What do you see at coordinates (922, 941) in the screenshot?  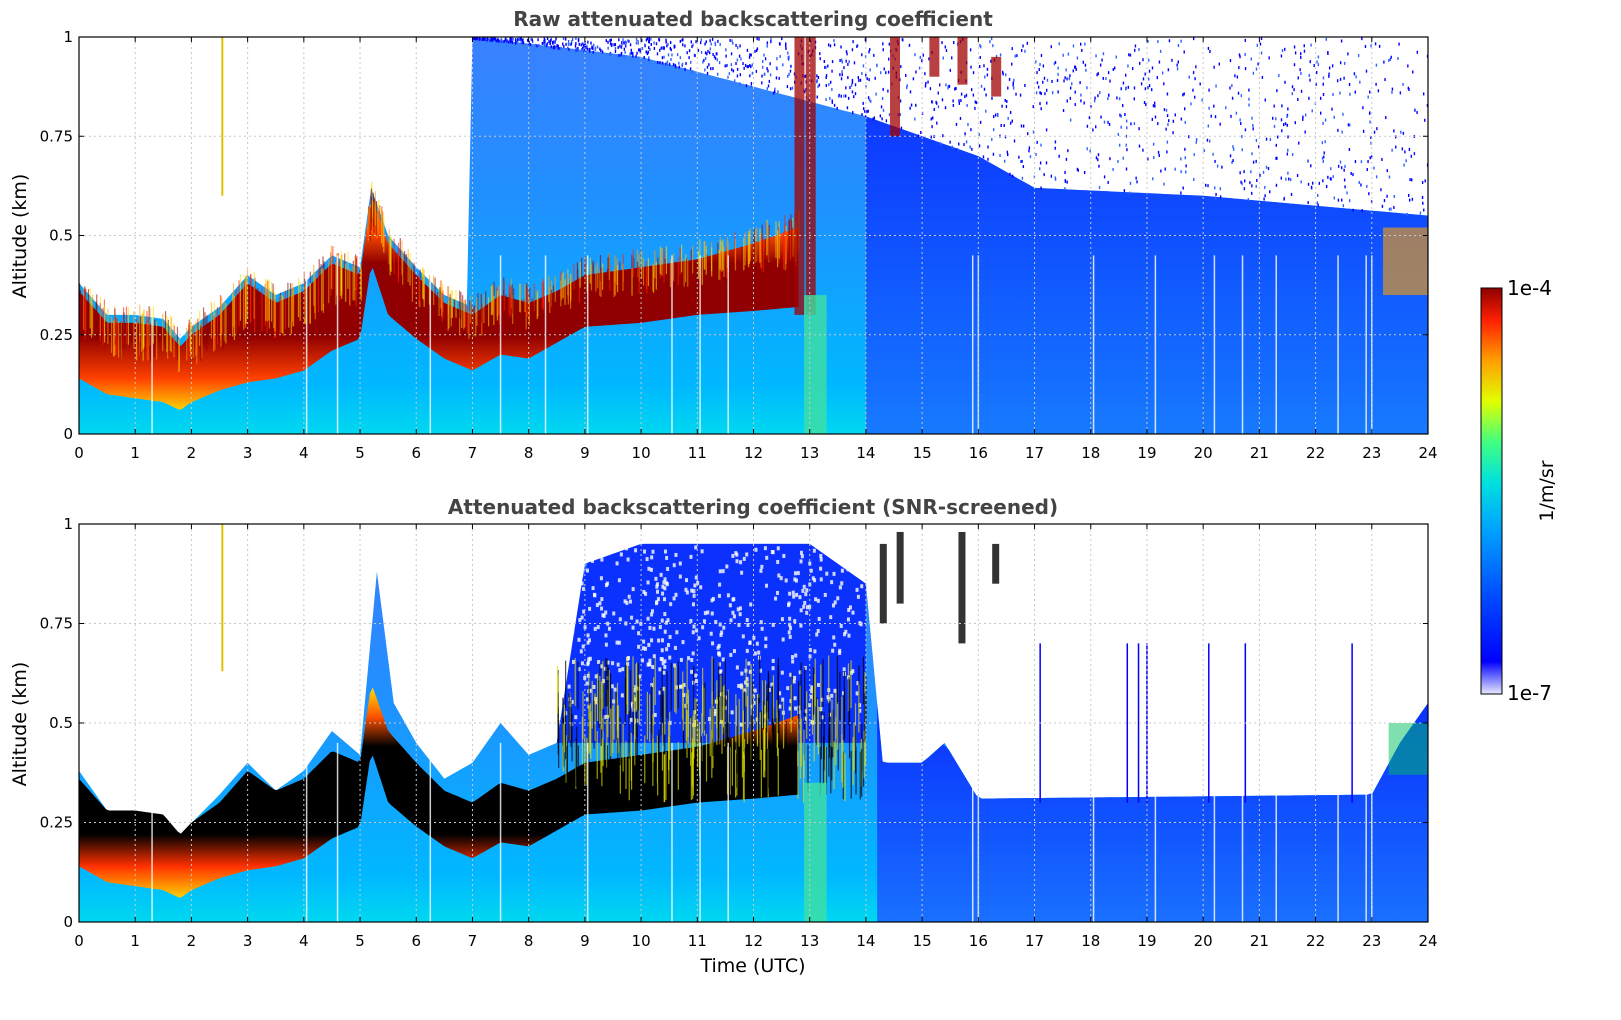 I see `x-tick-label: 15` at bounding box center [922, 941].